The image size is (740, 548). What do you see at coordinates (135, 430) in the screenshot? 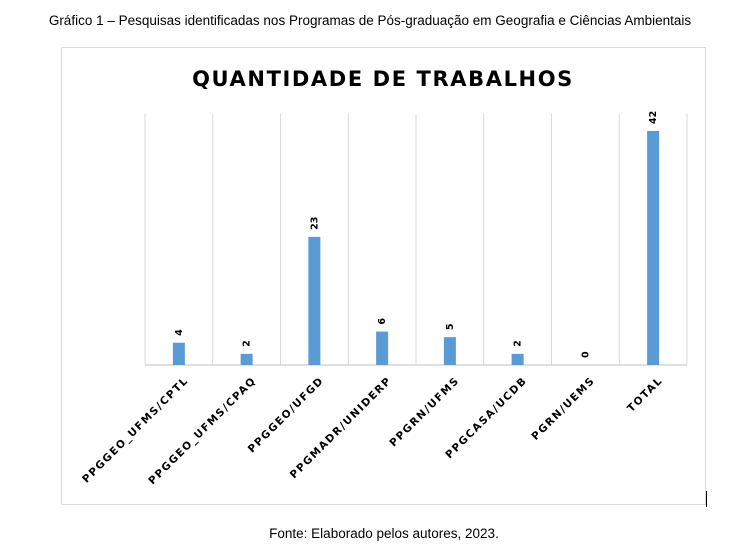
I see `category-label-1: PPGGEO_UFMS/CPTL` at bounding box center [135, 430].